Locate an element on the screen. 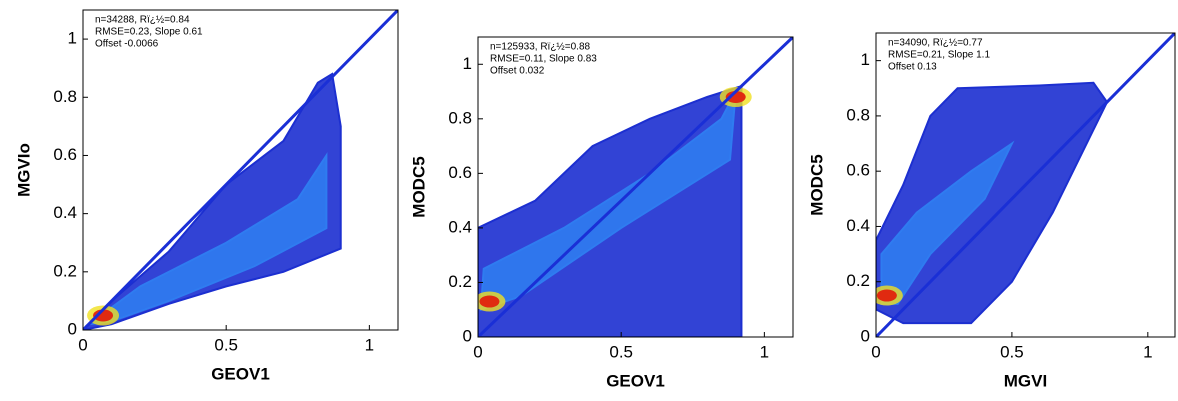 The height and width of the screenshot is (401, 1178). y-axis-label: MGVIo is located at coordinates (23, 170).